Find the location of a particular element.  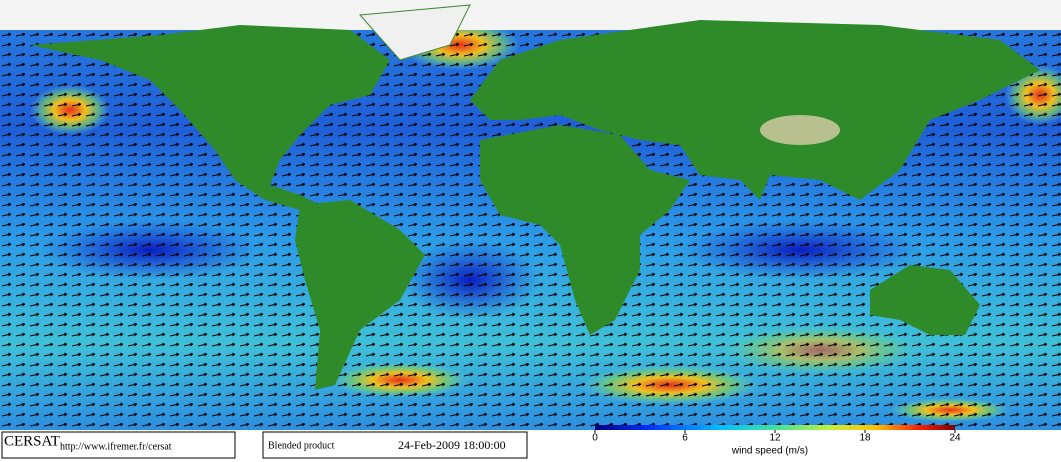

colorbar-tick-label: 0 is located at coordinates (595, 438).